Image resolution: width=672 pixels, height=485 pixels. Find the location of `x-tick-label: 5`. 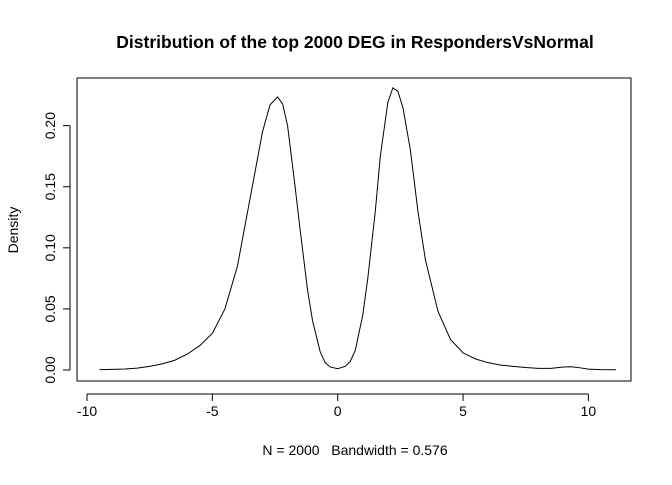

x-tick-label: 5 is located at coordinates (463, 411).